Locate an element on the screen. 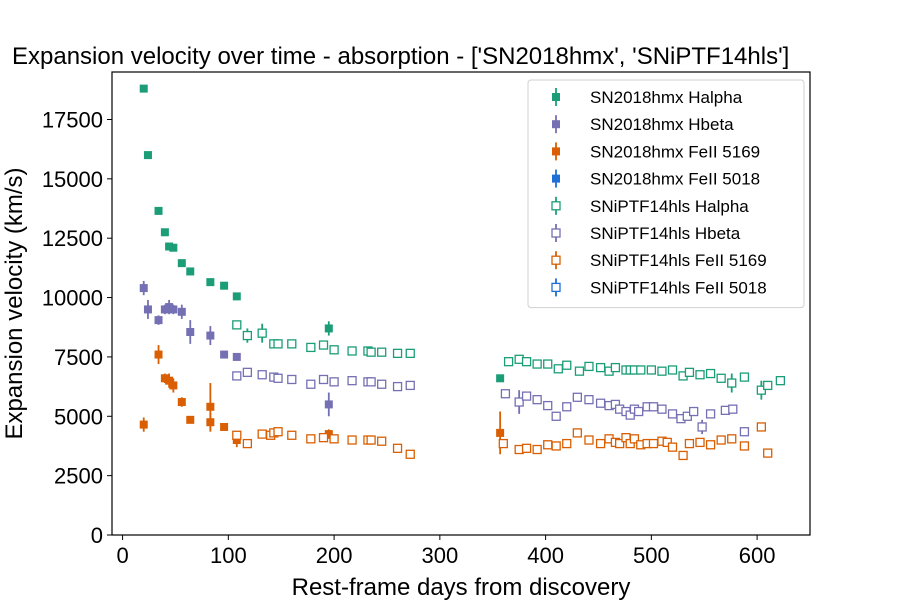 This screenshot has height=600, width=900. y-tick-label: 7500 is located at coordinates (78, 357).